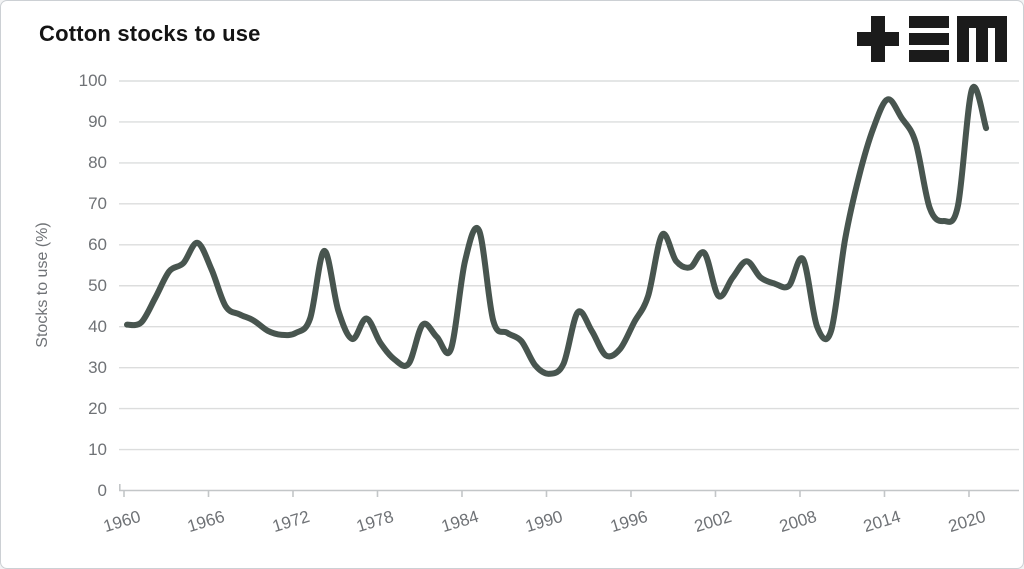  Describe the element at coordinates (92, 80) in the screenshot. I see `y-axis-label: 100` at that location.